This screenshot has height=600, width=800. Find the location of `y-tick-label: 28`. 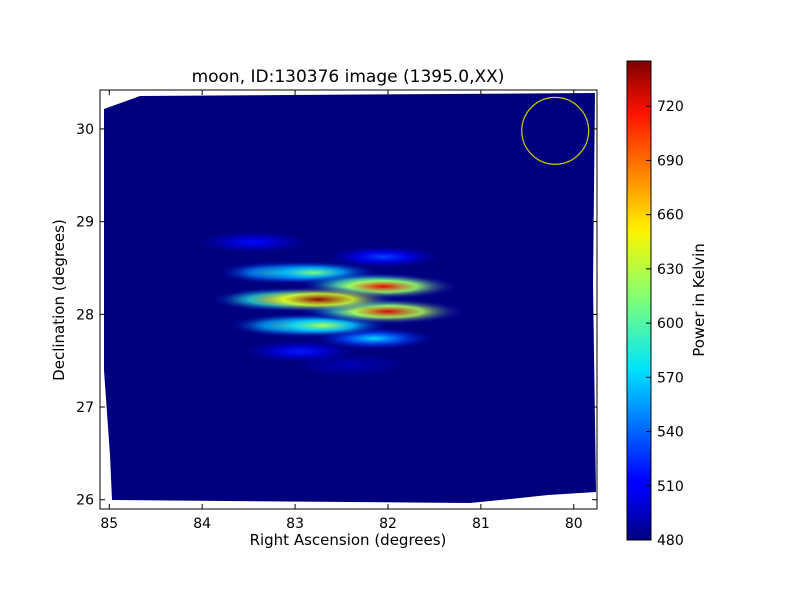

y-tick-label: 28 is located at coordinates (85, 315).